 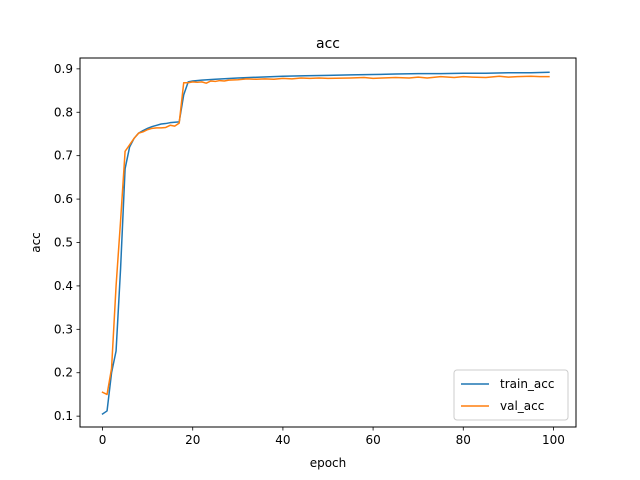 What do you see at coordinates (463, 440) in the screenshot?
I see `x-tick-label: 80` at bounding box center [463, 440].